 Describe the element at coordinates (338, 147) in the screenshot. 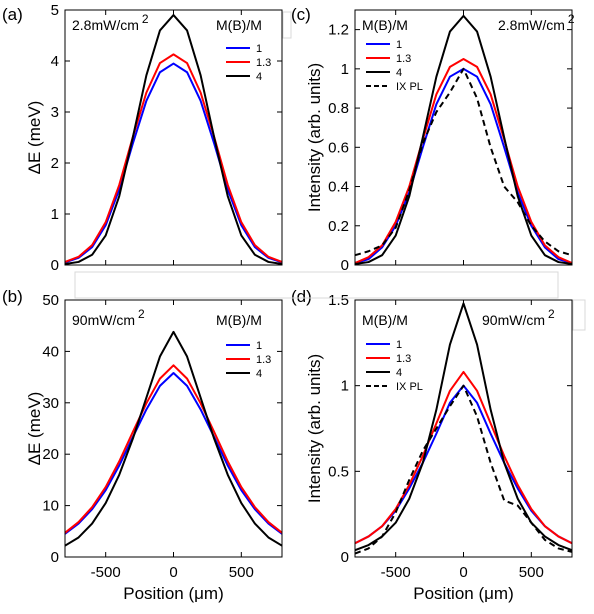

I see `panel-c-ytick-label: 0.6` at that location.